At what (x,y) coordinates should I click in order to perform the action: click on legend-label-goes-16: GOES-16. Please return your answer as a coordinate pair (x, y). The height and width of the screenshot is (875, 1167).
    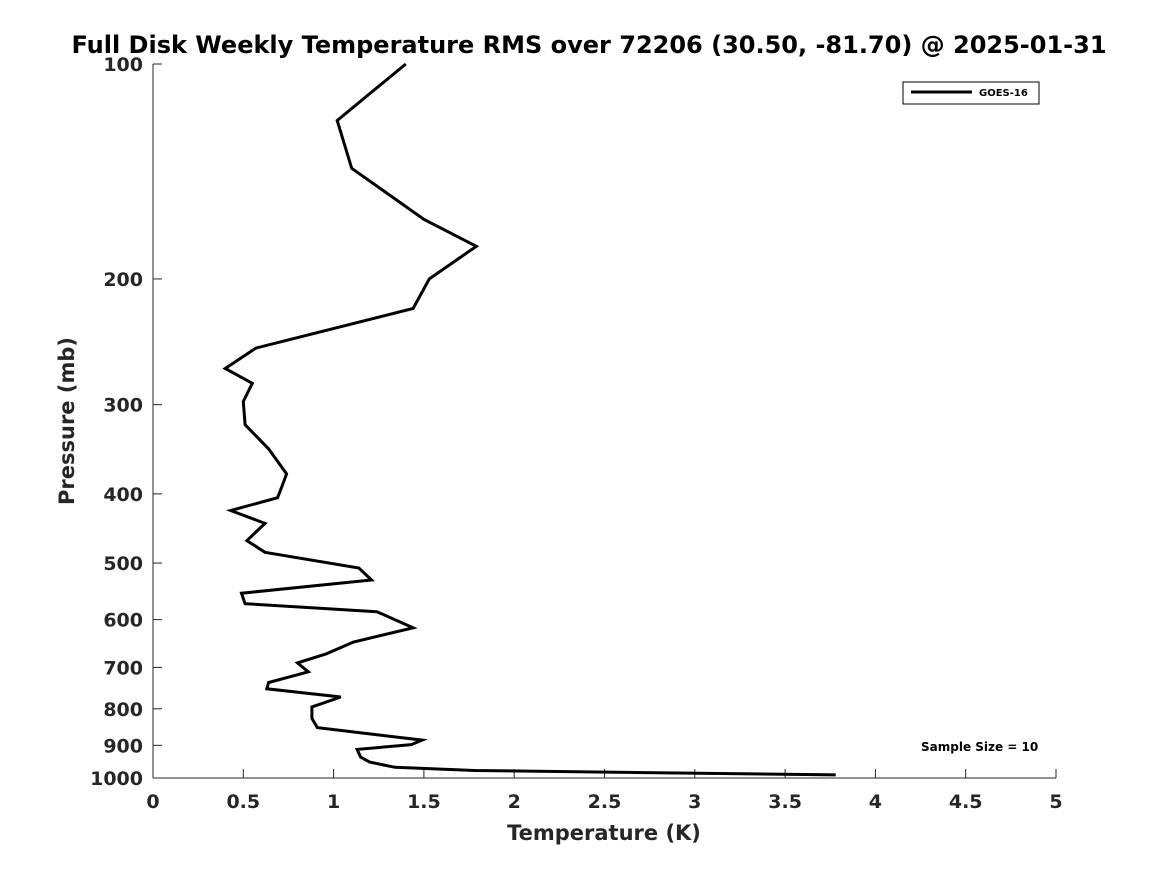
    Looking at the image, I should click on (1003, 93).